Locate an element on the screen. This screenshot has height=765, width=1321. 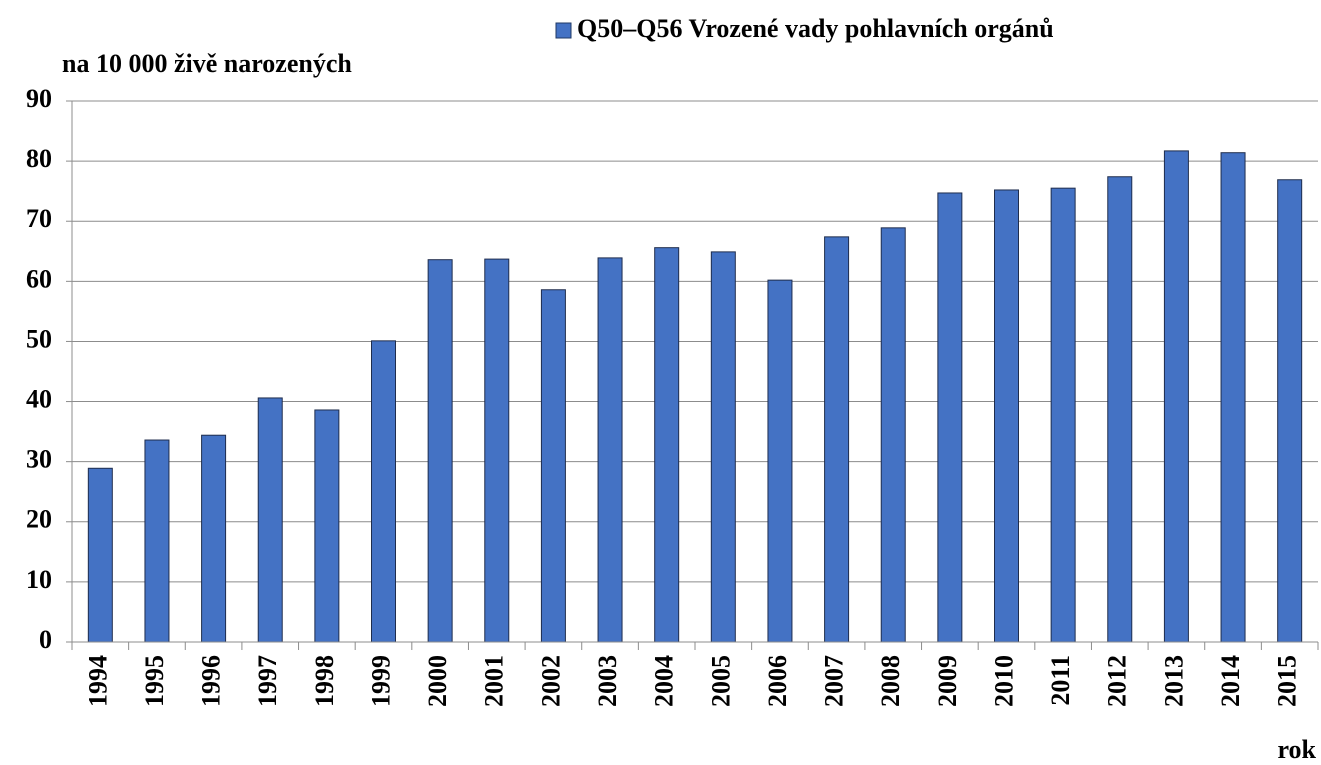
x-tick-label: 2003 is located at coordinates (607, 681).